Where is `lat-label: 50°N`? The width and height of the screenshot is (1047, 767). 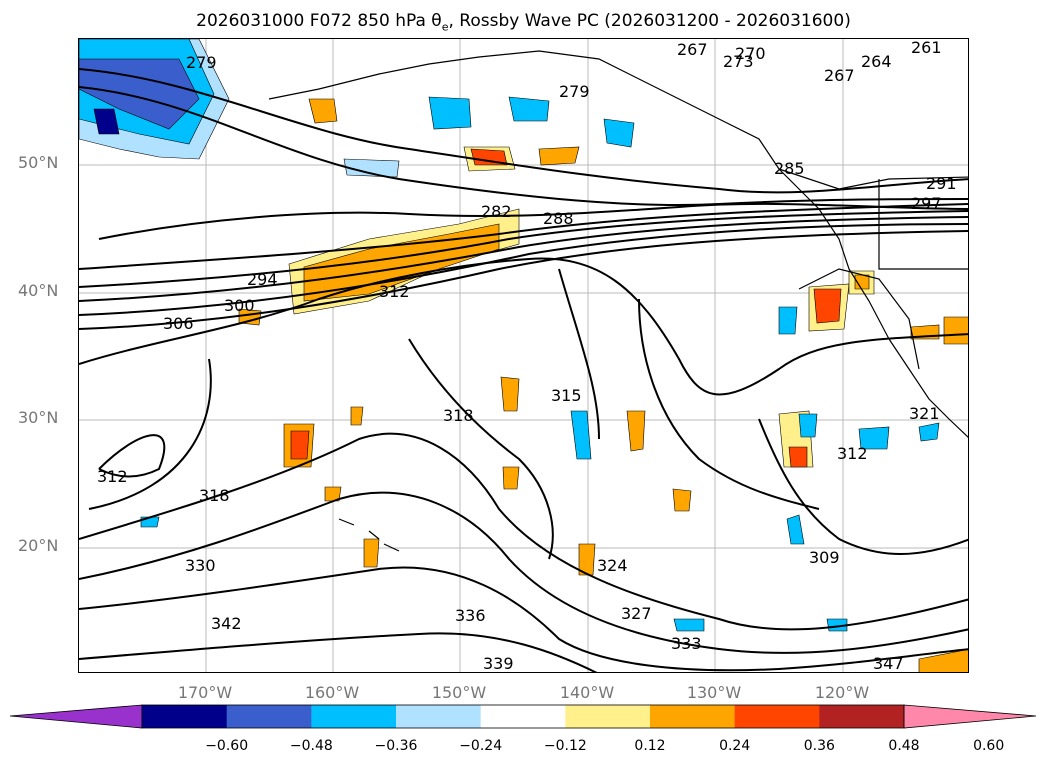 lat-label: 50°N is located at coordinates (38, 162).